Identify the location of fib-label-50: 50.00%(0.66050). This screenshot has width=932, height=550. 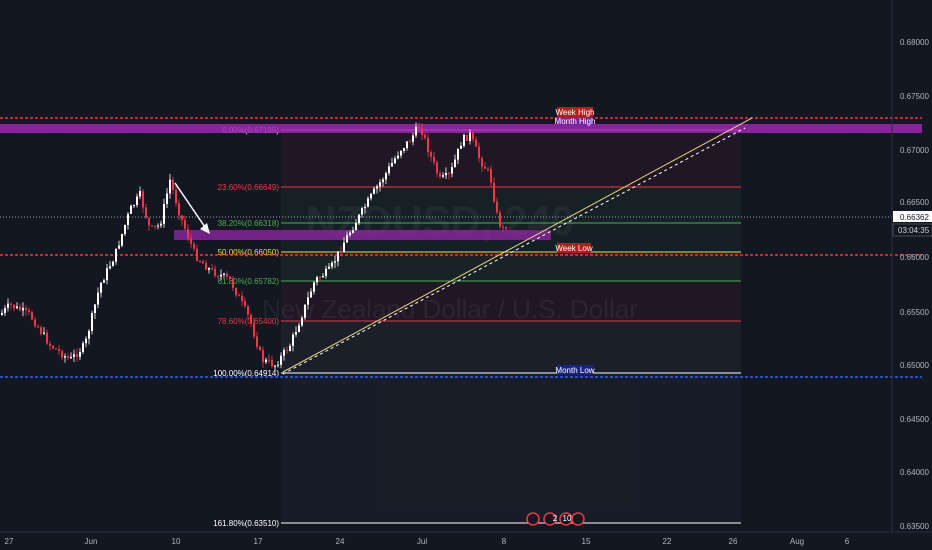
(249, 252).